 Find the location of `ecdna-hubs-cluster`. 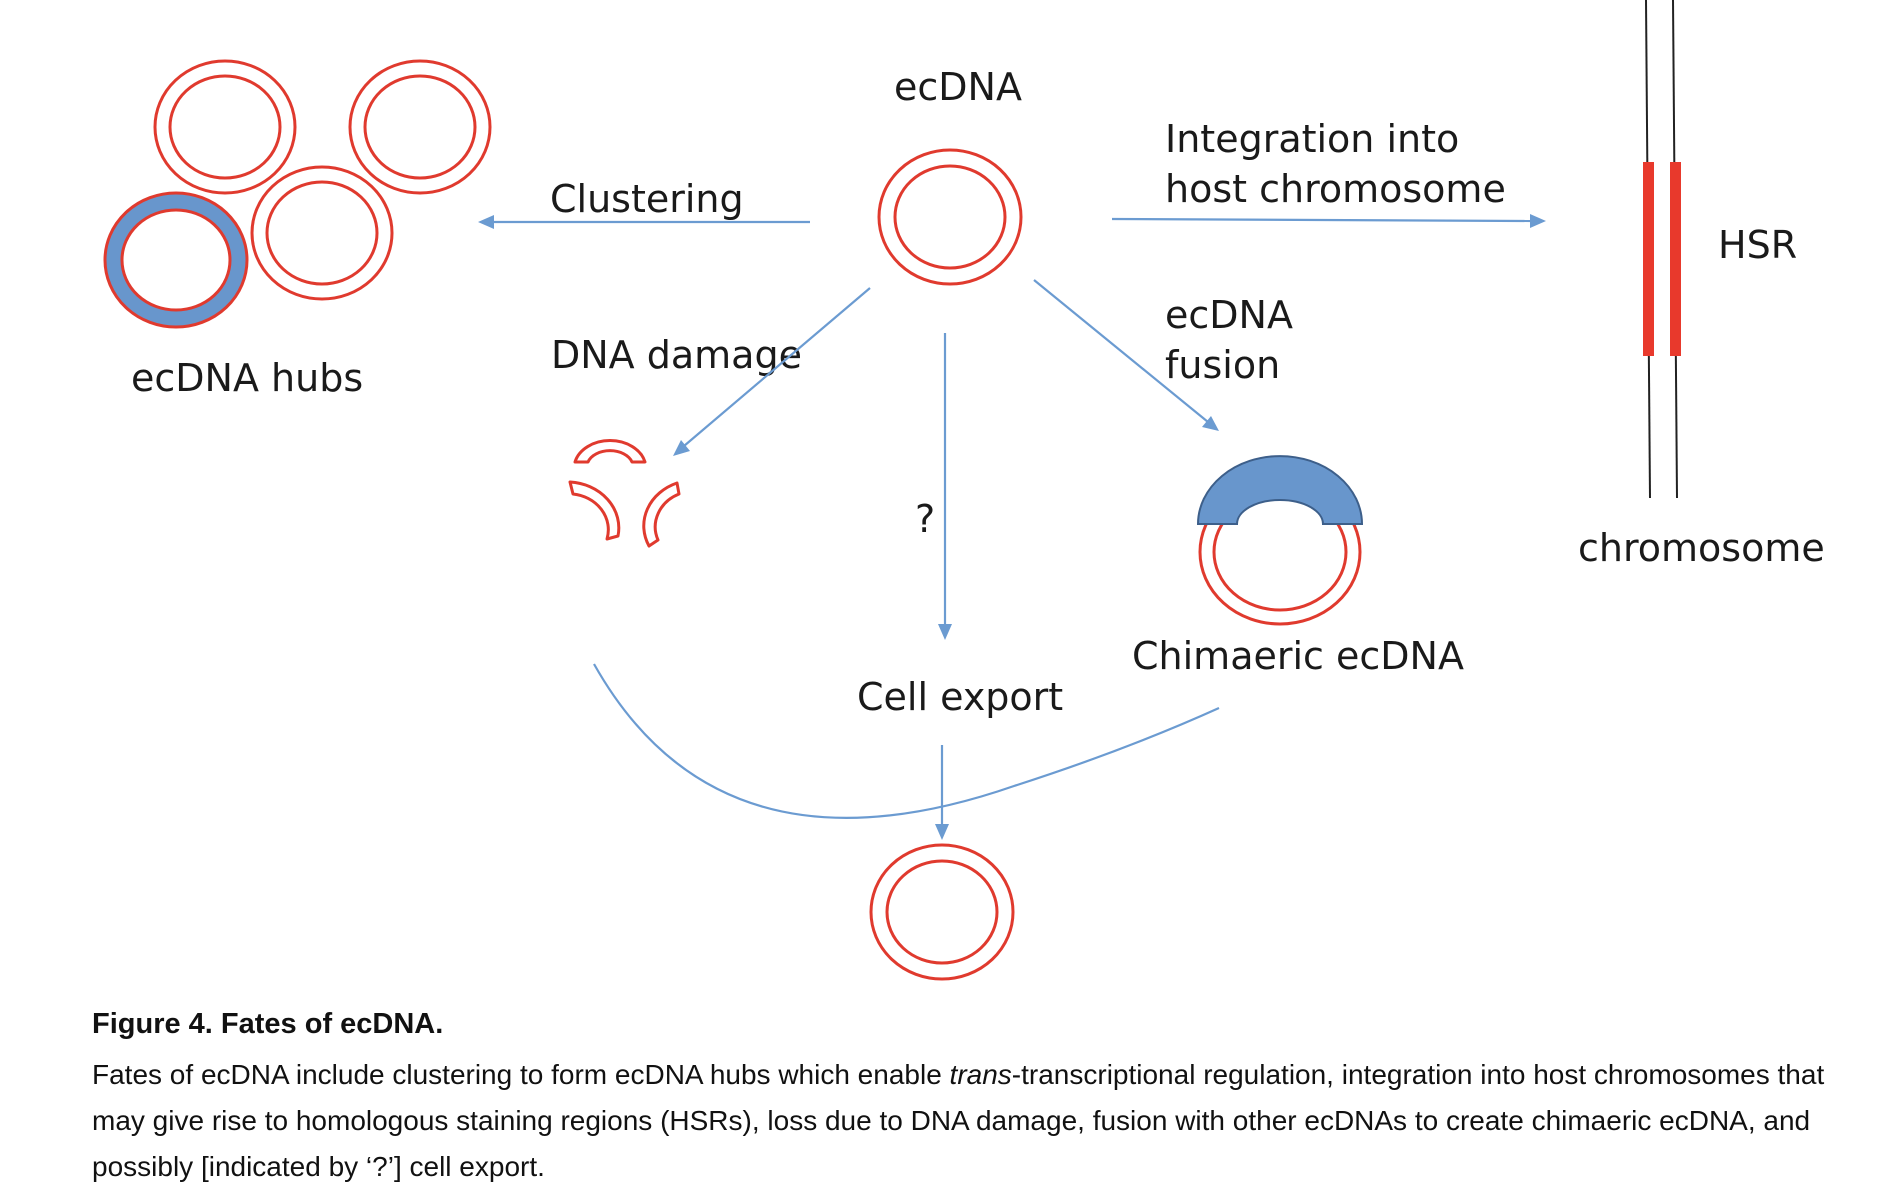

ecdna-hubs-cluster is located at coordinates (297, 194).